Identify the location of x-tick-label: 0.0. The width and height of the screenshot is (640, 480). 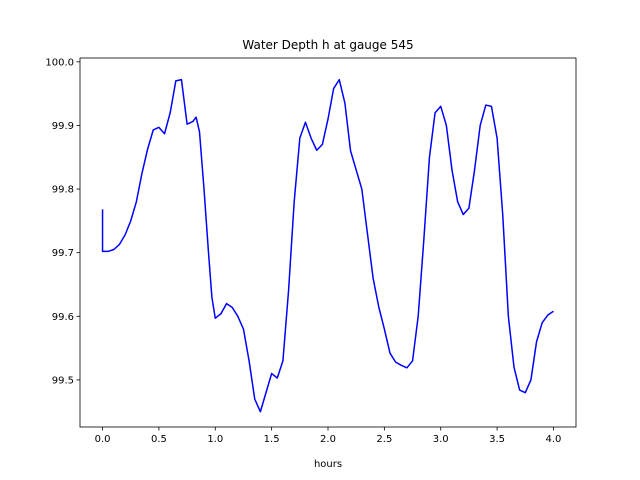
(103, 439).